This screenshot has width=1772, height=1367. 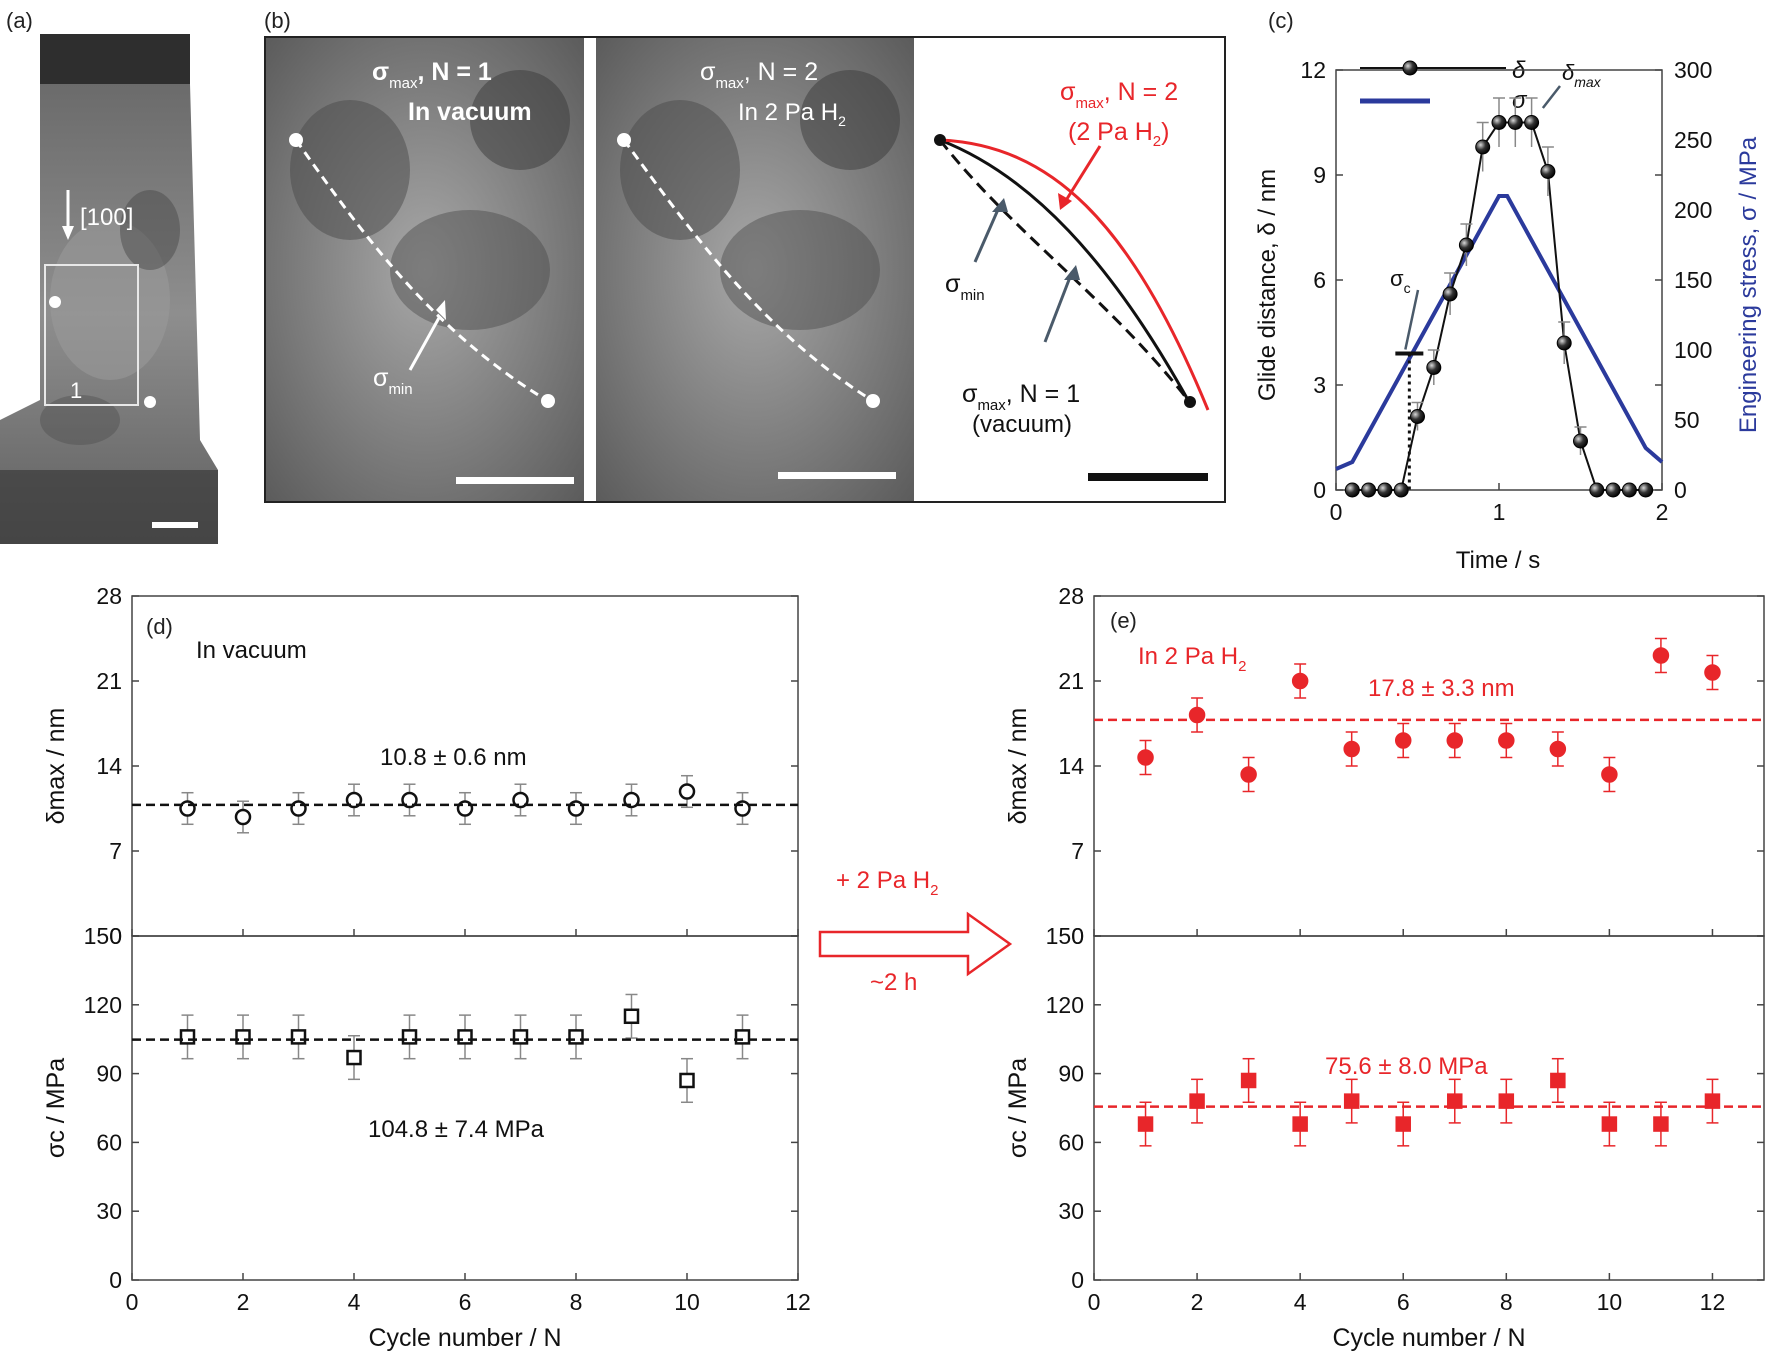 I want to click on d_bottom-ylabel: σc / MPa, so click(x=56, y=1108).